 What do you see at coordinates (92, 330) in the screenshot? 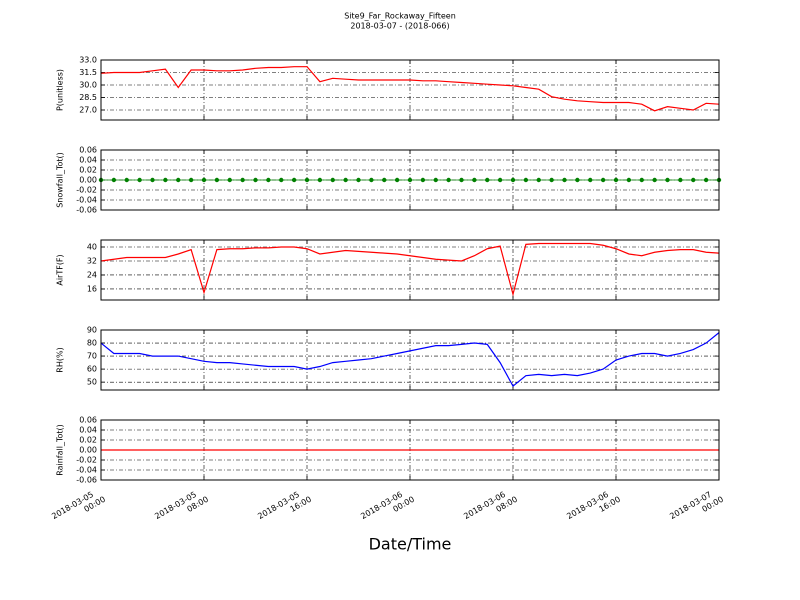
I see `y-tick-label: 90` at bounding box center [92, 330].